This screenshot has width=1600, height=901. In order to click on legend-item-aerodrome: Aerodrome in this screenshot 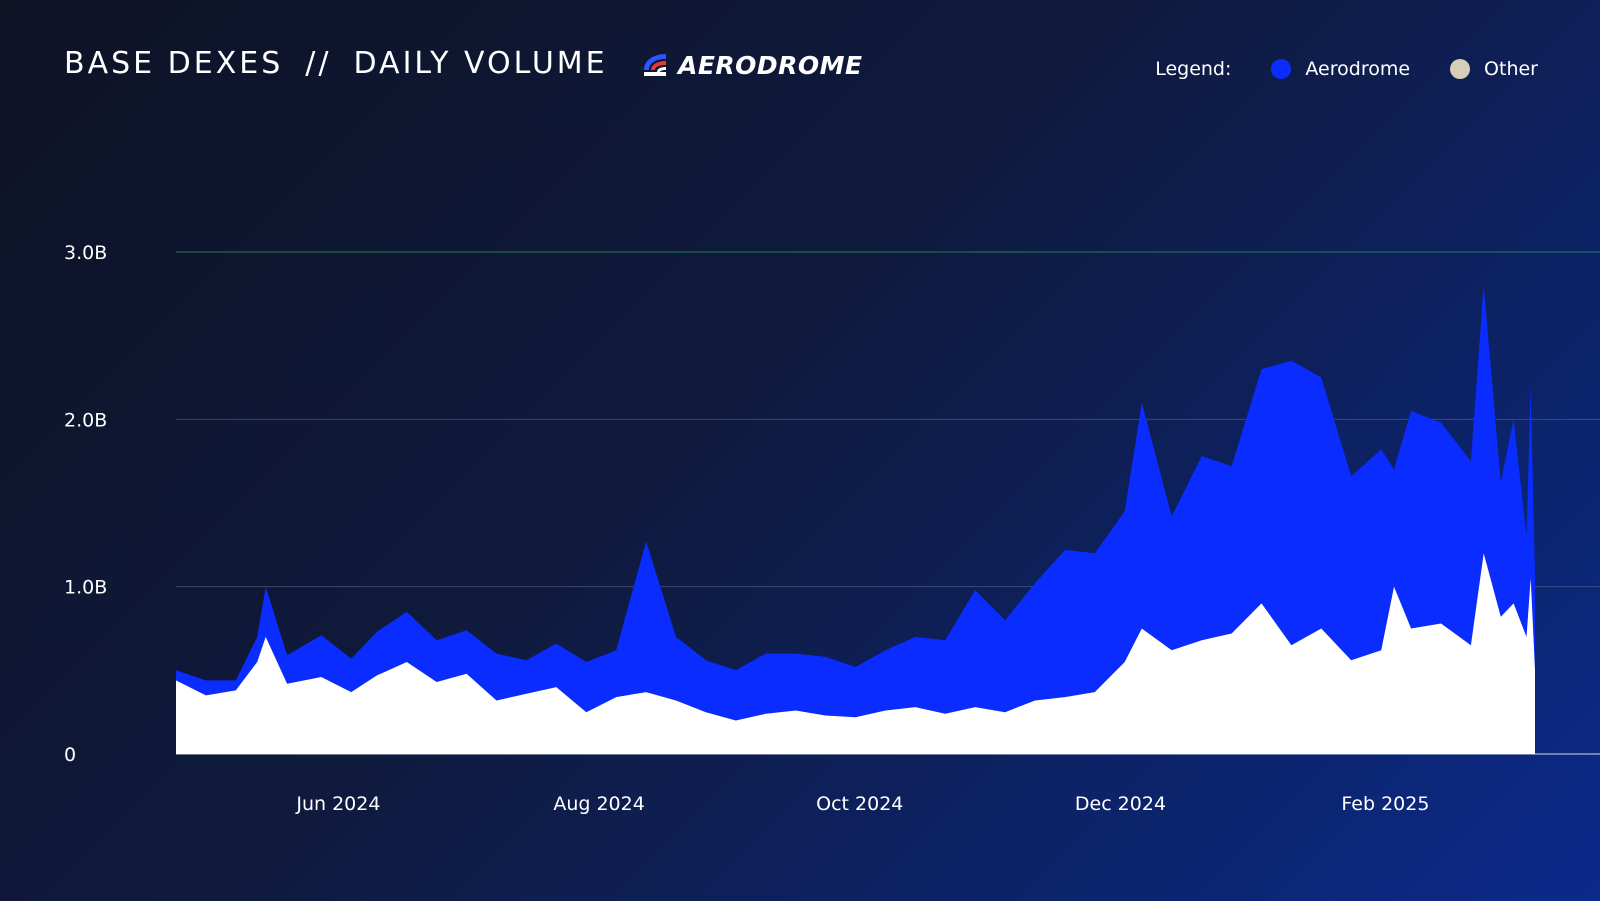, I will do `click(1340, 69)`.